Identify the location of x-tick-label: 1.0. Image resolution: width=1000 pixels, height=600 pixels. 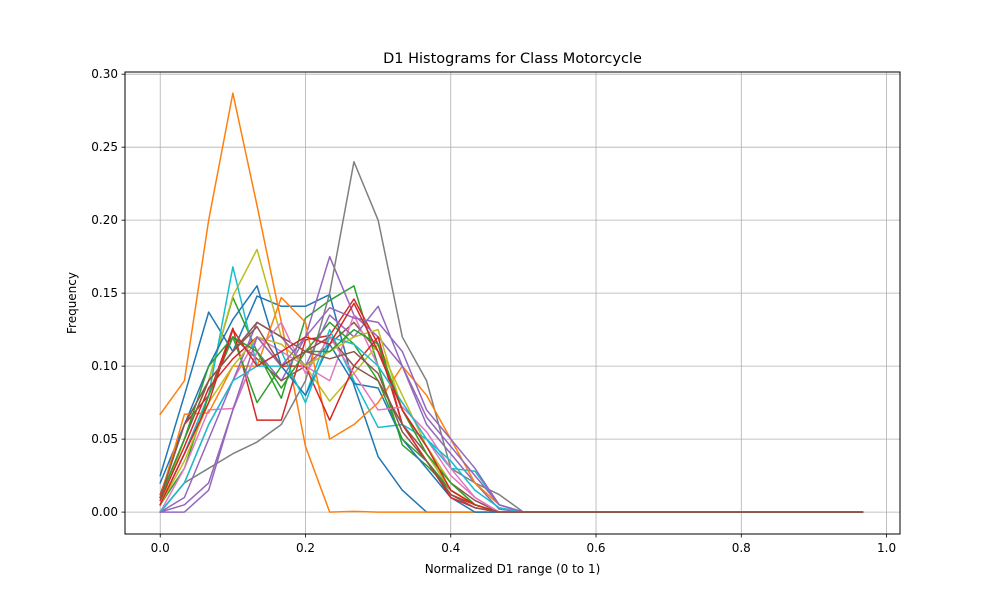
(886, 548).